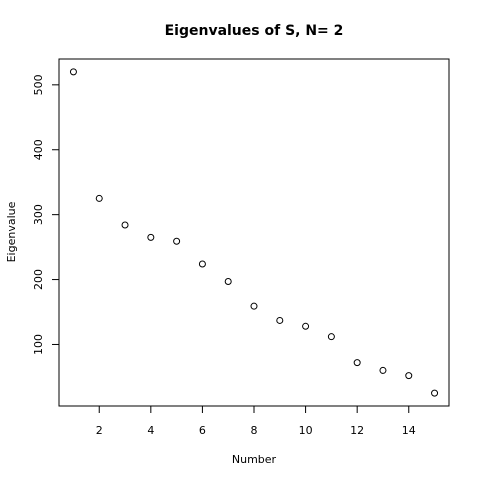 The width and height of the screenshot is (480, 480). I want to click on y-tick-label: 200, so click(38, 279).